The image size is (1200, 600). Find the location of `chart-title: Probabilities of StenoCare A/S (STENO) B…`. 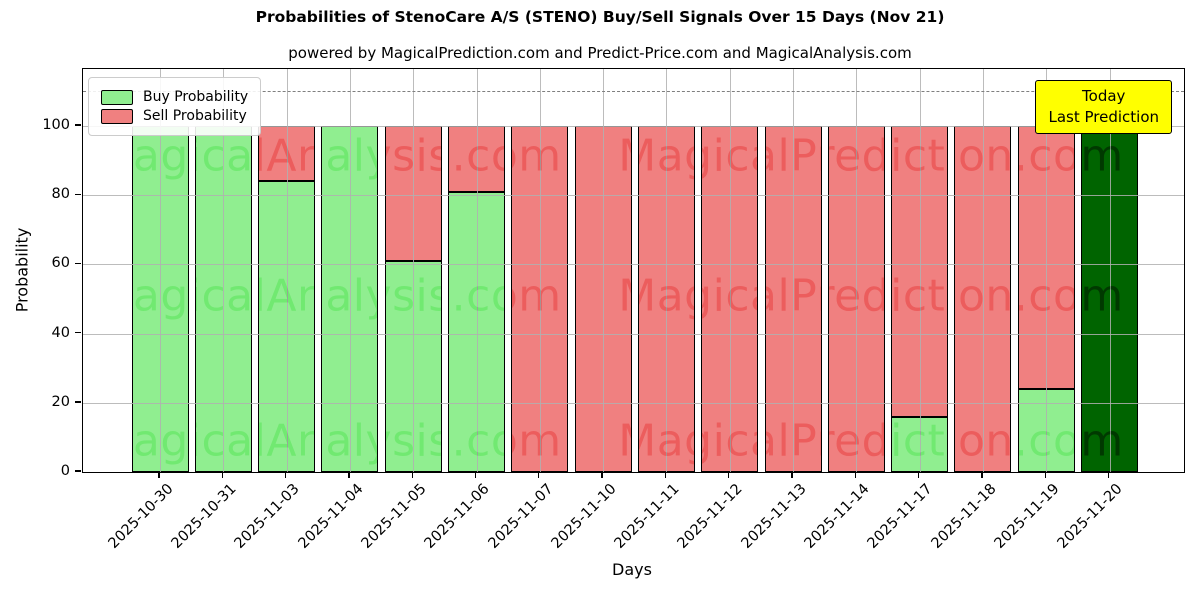

chart-title: Probabilities of StenoCare A/S (STENO) B… is located at coordinates (600, 17).